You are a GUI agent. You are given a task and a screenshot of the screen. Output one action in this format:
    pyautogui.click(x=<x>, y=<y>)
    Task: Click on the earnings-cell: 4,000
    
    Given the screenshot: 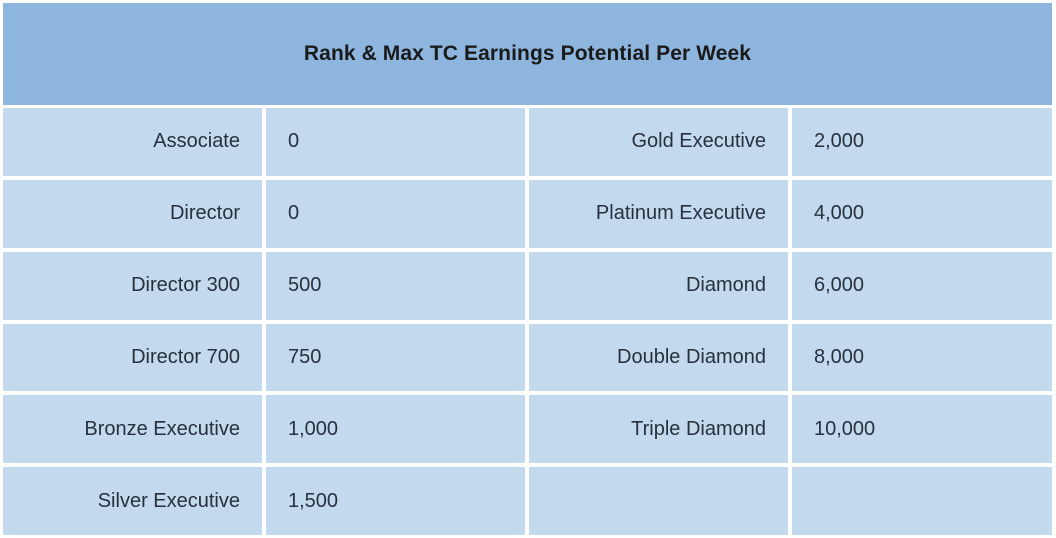 What is the action you would take?
    pyautogui.click(x=922, y=213)
    